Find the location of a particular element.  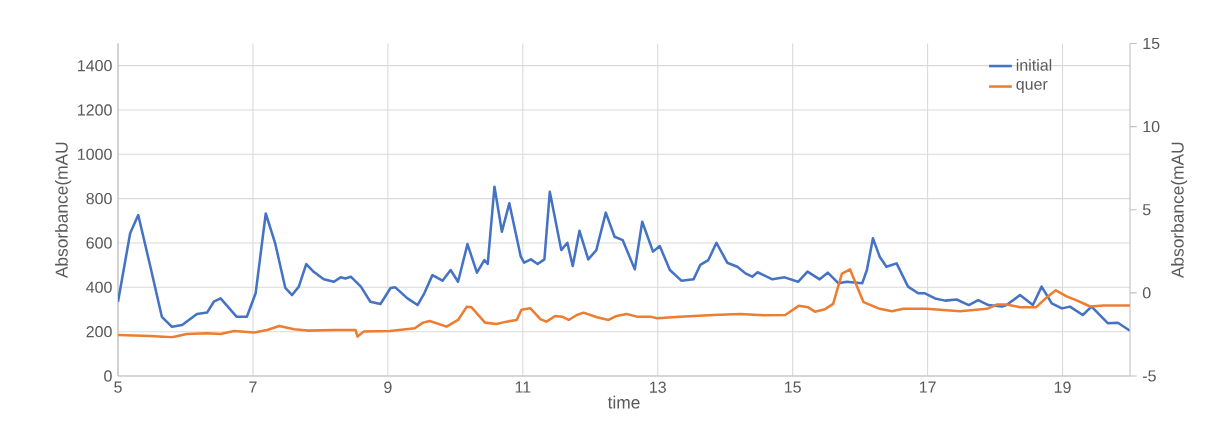

x-tick-label: 13 is located at coordinates (658, 387).